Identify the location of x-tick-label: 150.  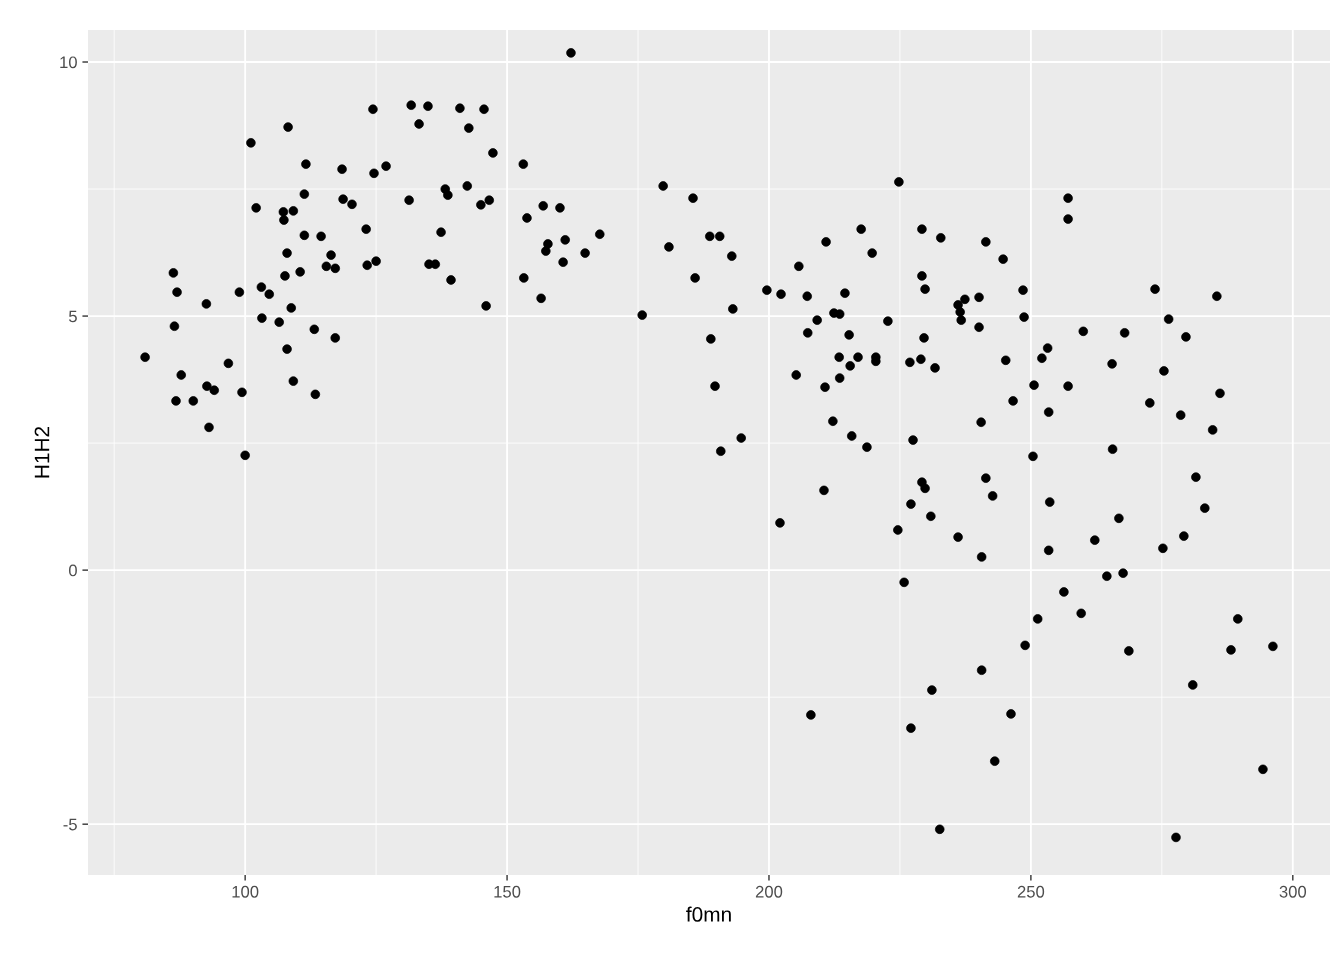
(507, 891).